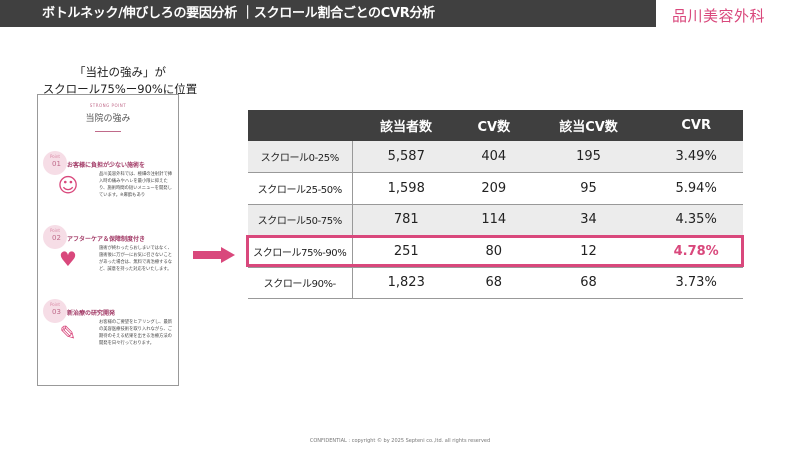  I want to click on row-label: スクロール0-25%, so click(300, 157).